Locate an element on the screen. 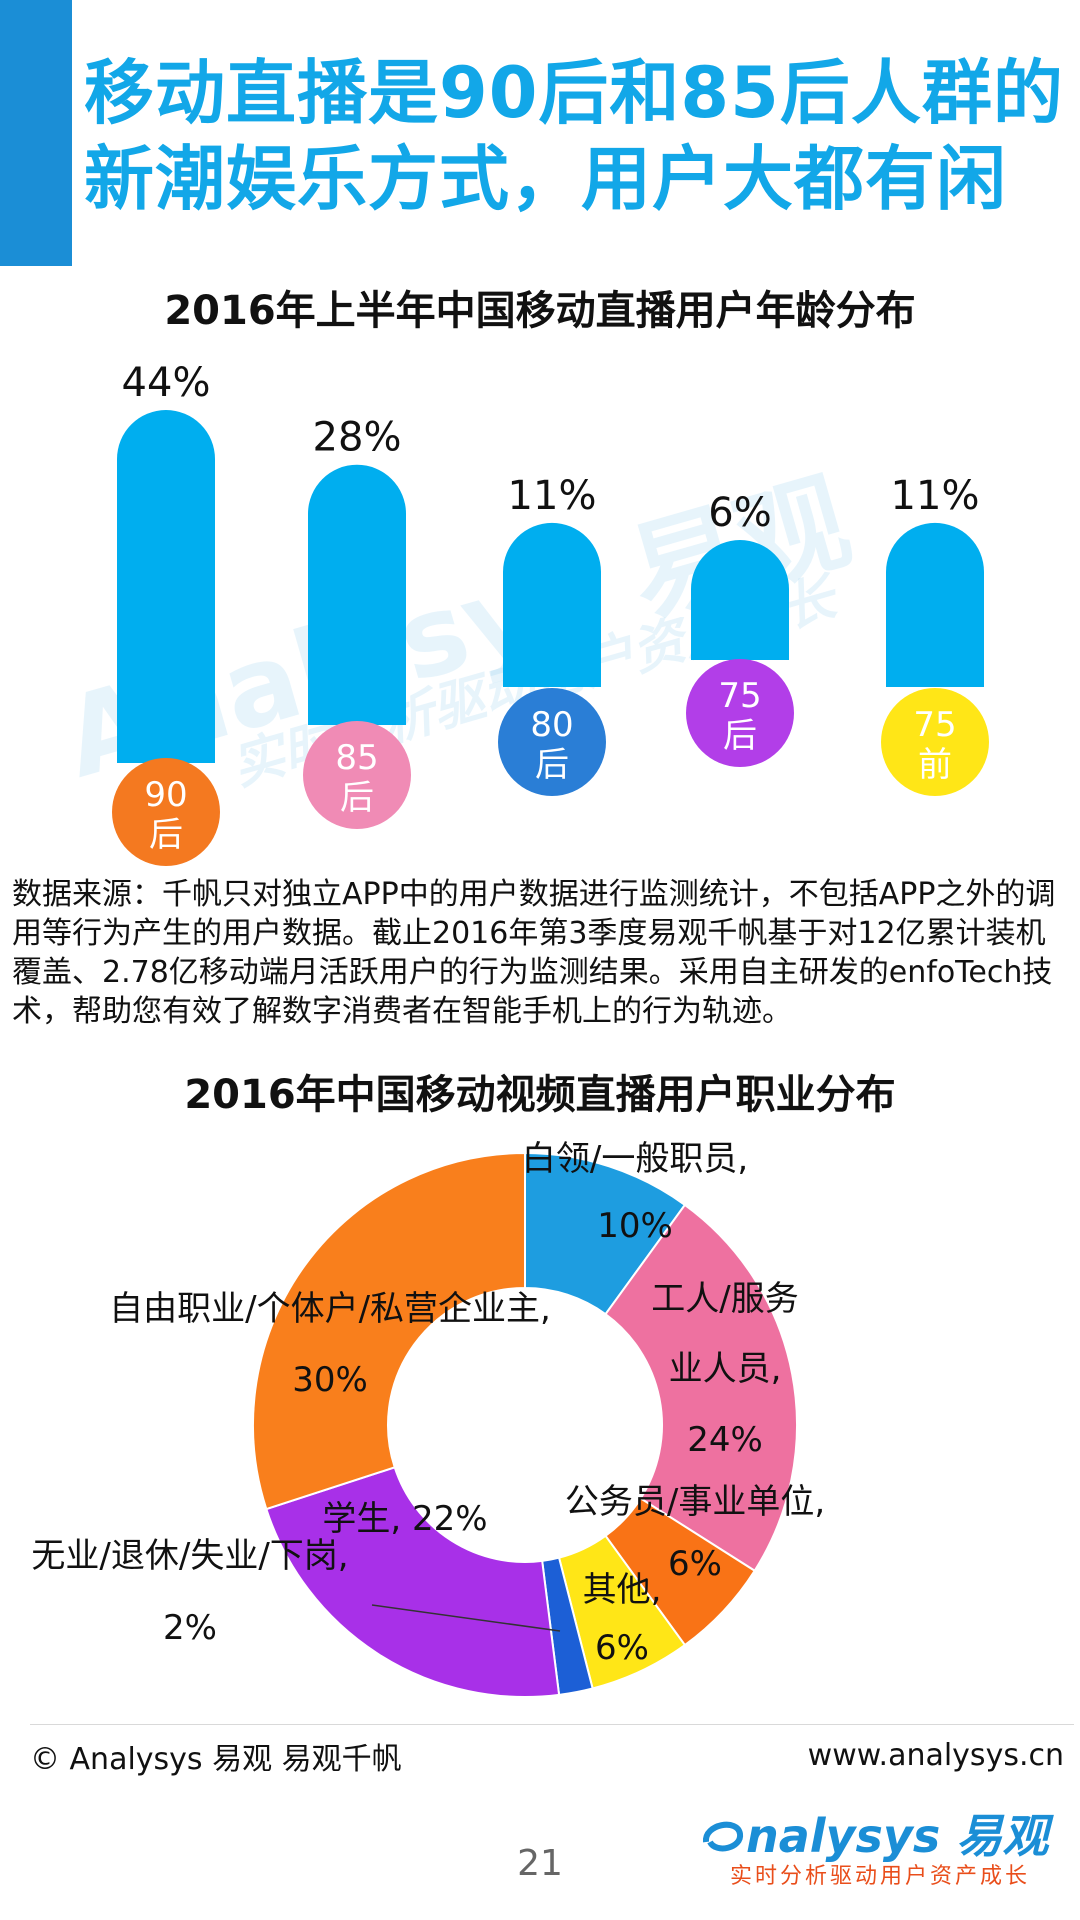 This screenshot has width=1080, height=1920. bar-80后 is located at coordinates (552, 604).